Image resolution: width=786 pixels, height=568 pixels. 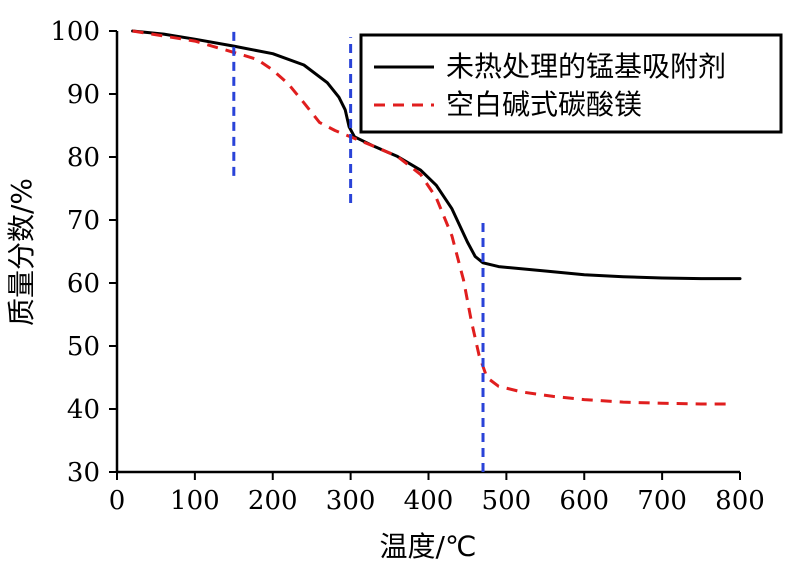 What do you see at coordinates (740, 501) in the screenshot?
I see `x-tick-label: 800` at bounding box center [740, 501].